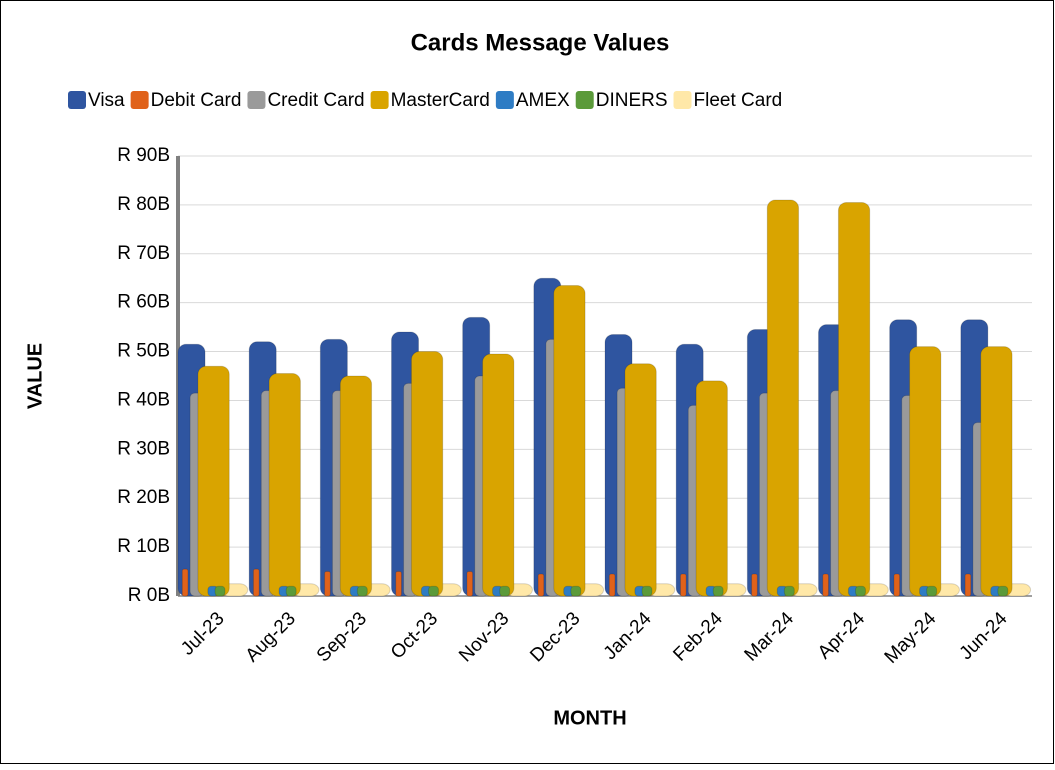 This screenshot has width=1055, height=770. I want to click on legend-label: Fleet Card, so click(738, 100).